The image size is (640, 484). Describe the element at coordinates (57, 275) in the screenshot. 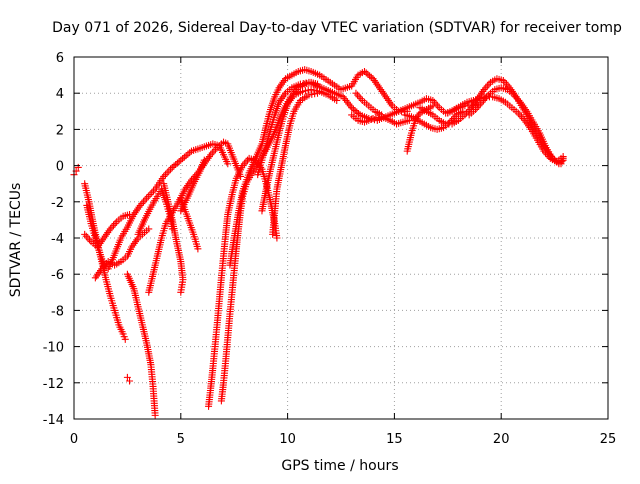

I see `y-tick-label: -6` at that location.